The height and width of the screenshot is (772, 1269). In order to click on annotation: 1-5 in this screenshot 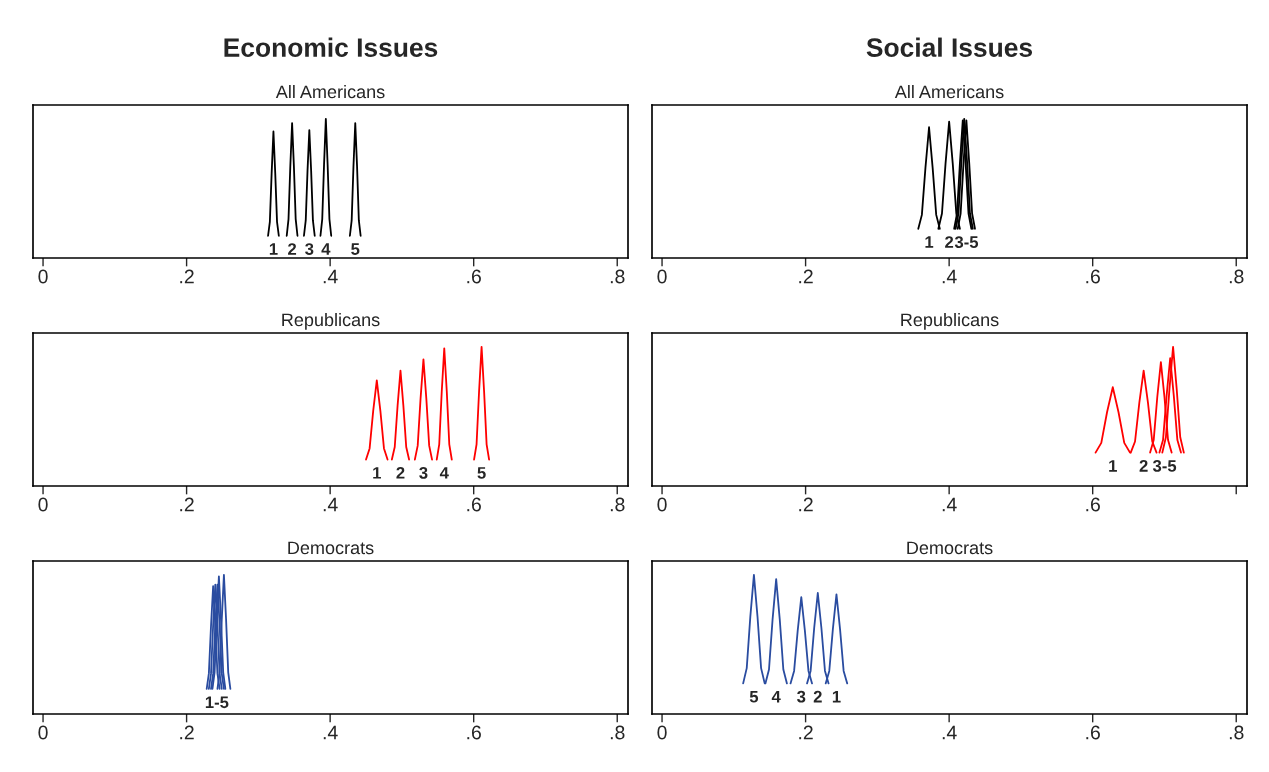, I will do `click(217, 702)`.